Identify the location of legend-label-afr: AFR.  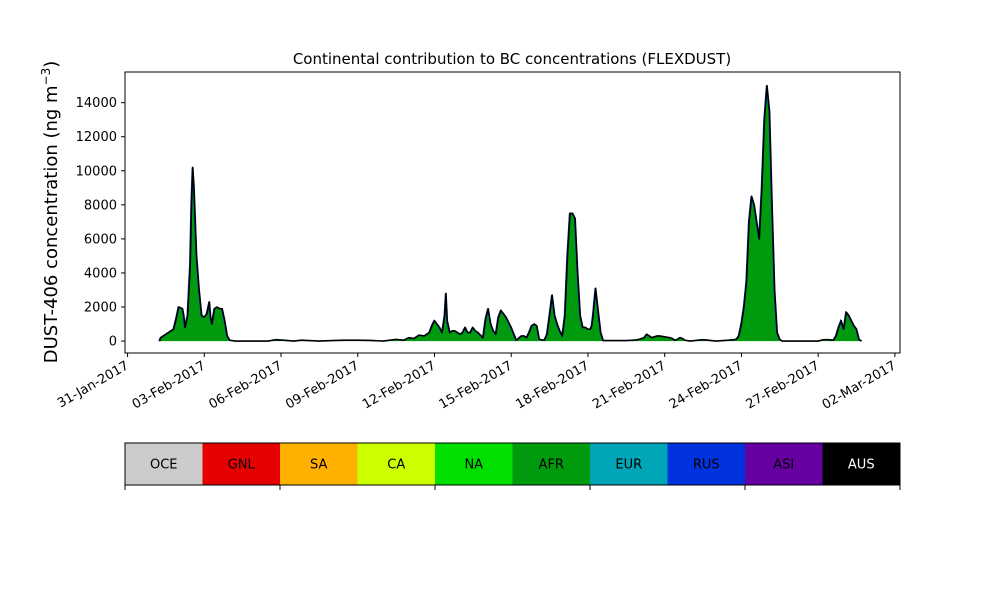
(551, 465).